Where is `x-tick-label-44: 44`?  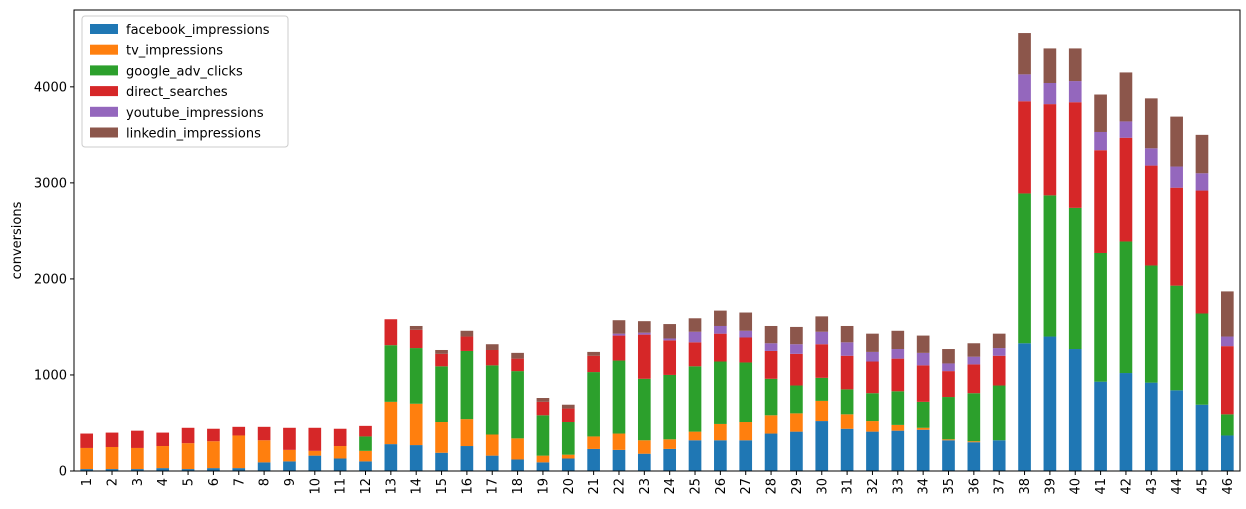
x-tick-label-44: 44 is located at coordinates (1177, 486).